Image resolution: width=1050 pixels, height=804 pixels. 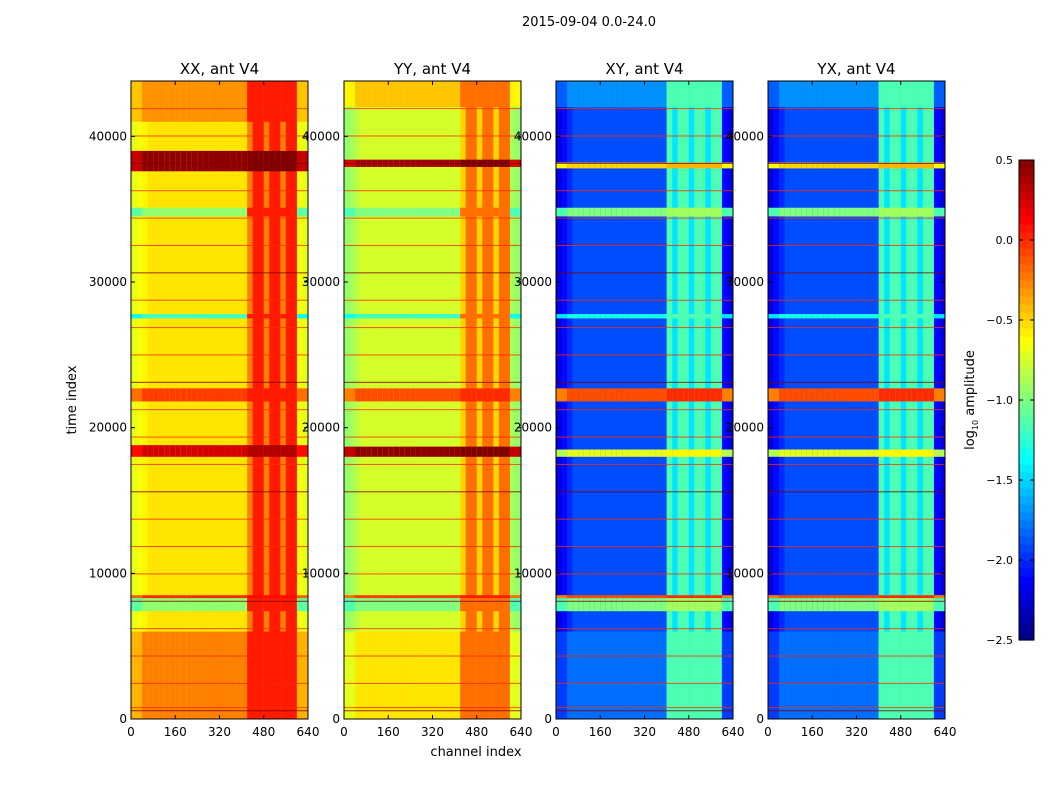 What do you see at coordinates (72, 399) in the screenshot?
I see `y-axis-label: time index` at bounding box center [72, 399].